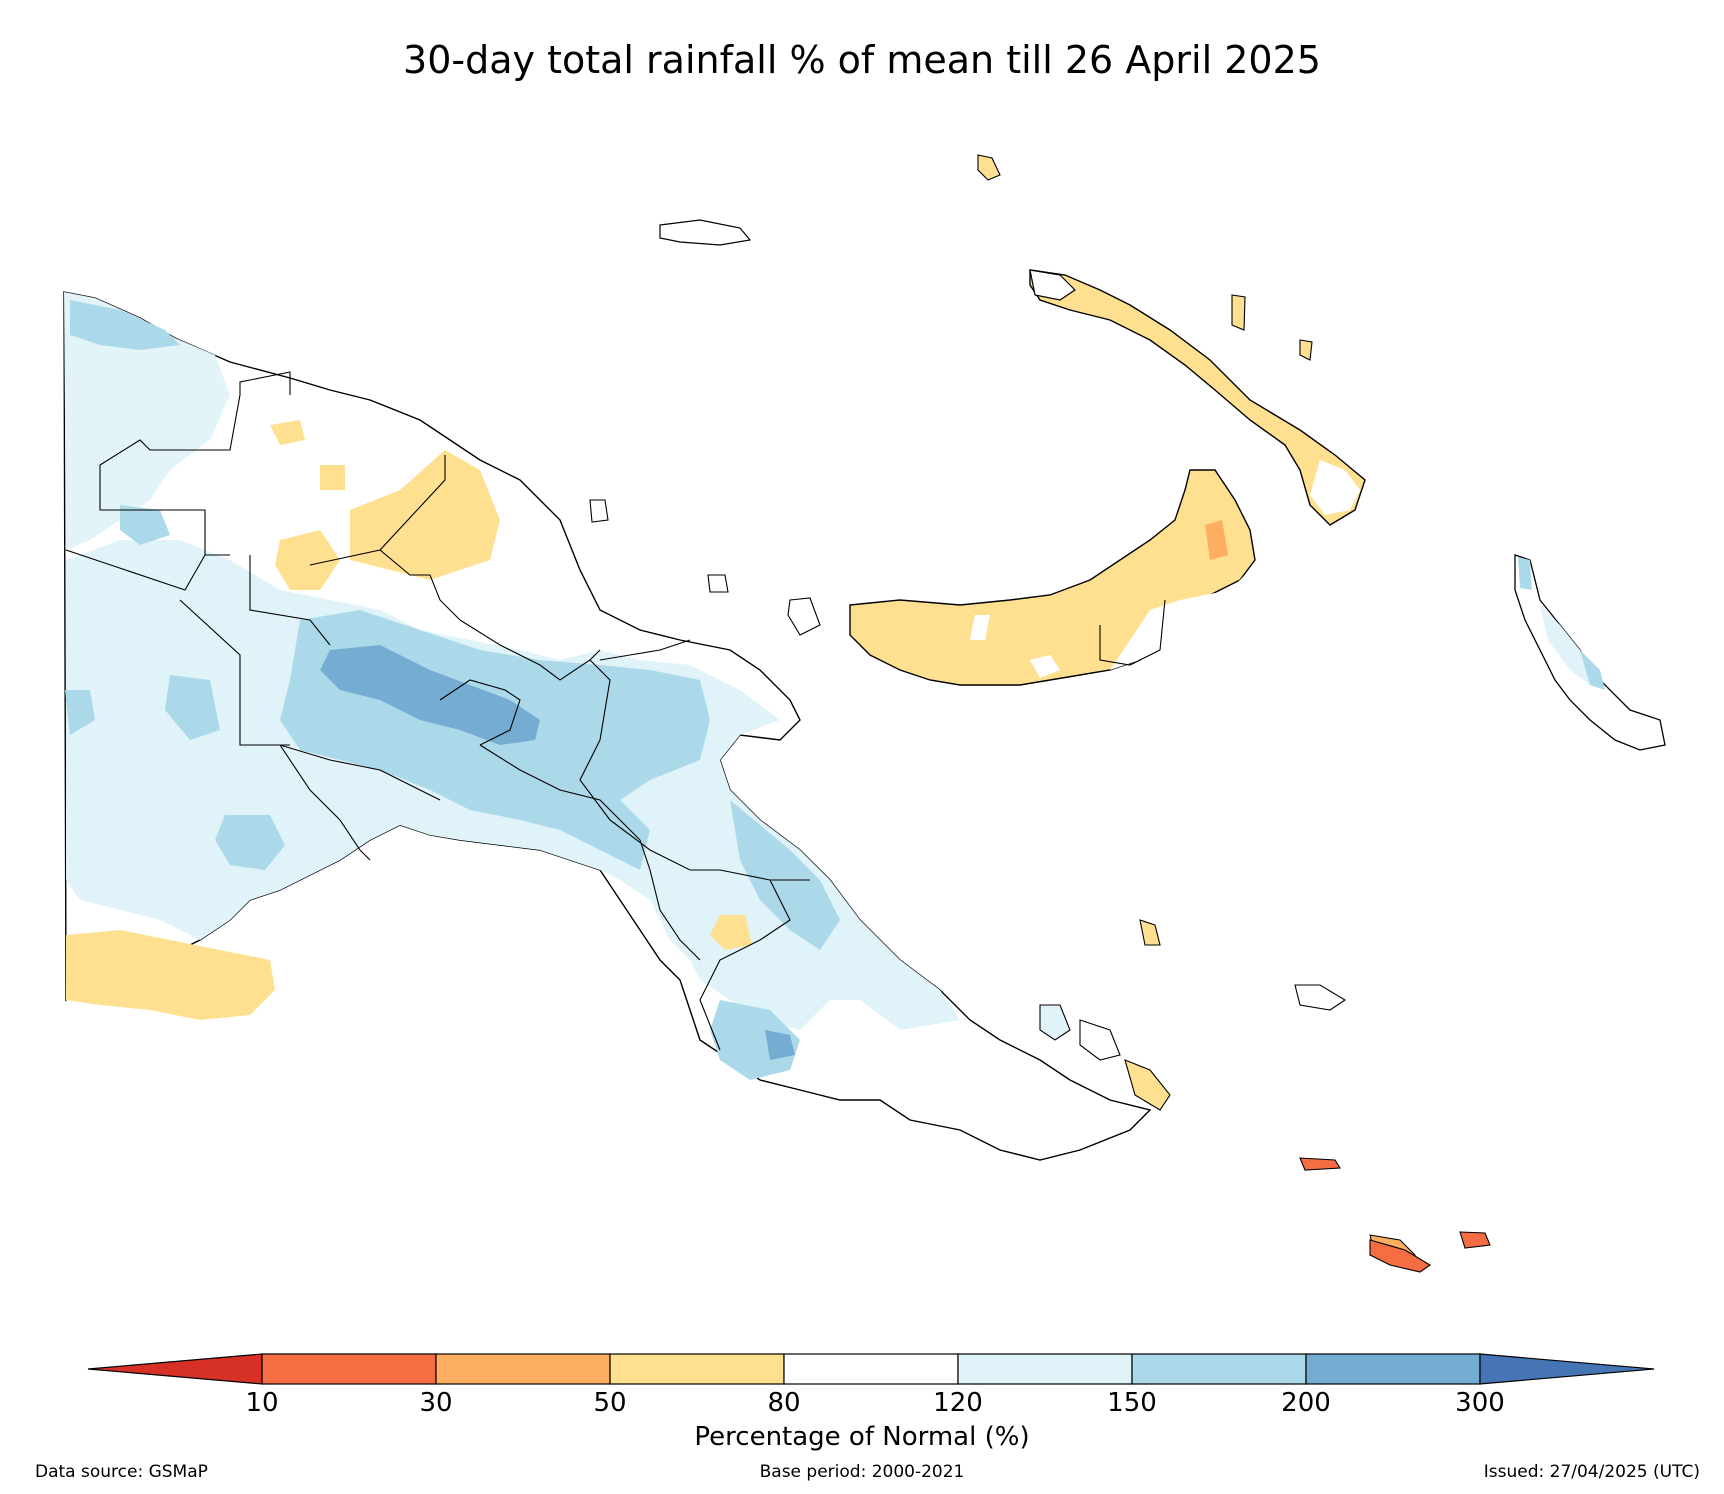  What do you see at coordinates (1400, 1256) in the screenshot?
I see `island-sudest` at bounding box center [1400, 1256].